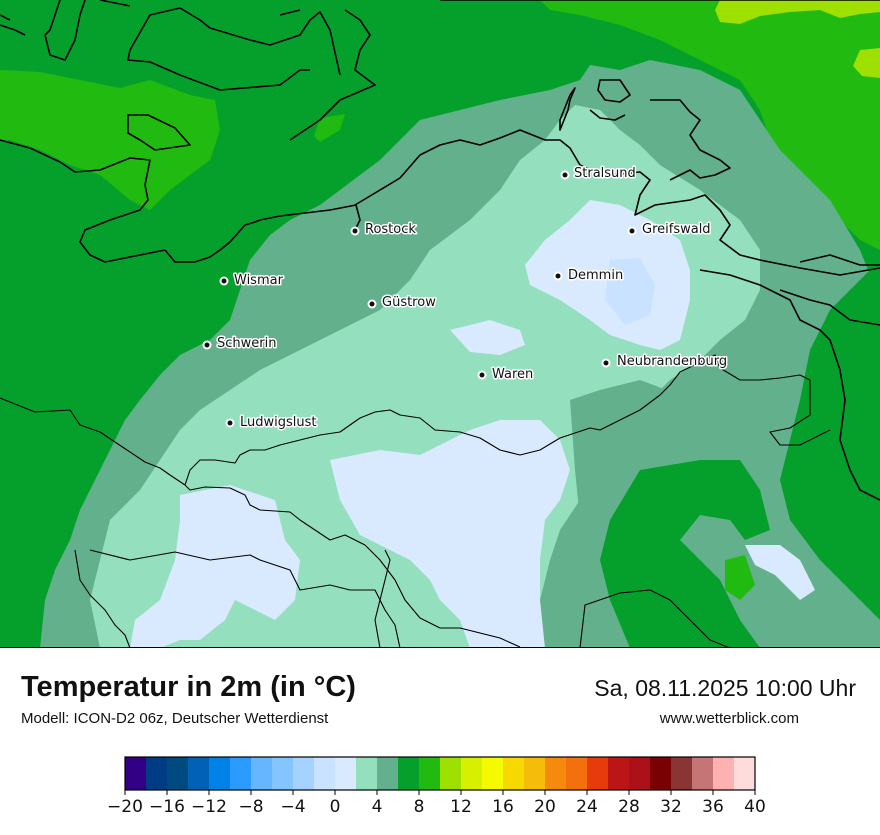 The width and height of the screenshot is (880, 835). What do you see at coordinates (595, 275) in the screenshot?
I see `city-label: Demmin` at bounding box center [595, 275].